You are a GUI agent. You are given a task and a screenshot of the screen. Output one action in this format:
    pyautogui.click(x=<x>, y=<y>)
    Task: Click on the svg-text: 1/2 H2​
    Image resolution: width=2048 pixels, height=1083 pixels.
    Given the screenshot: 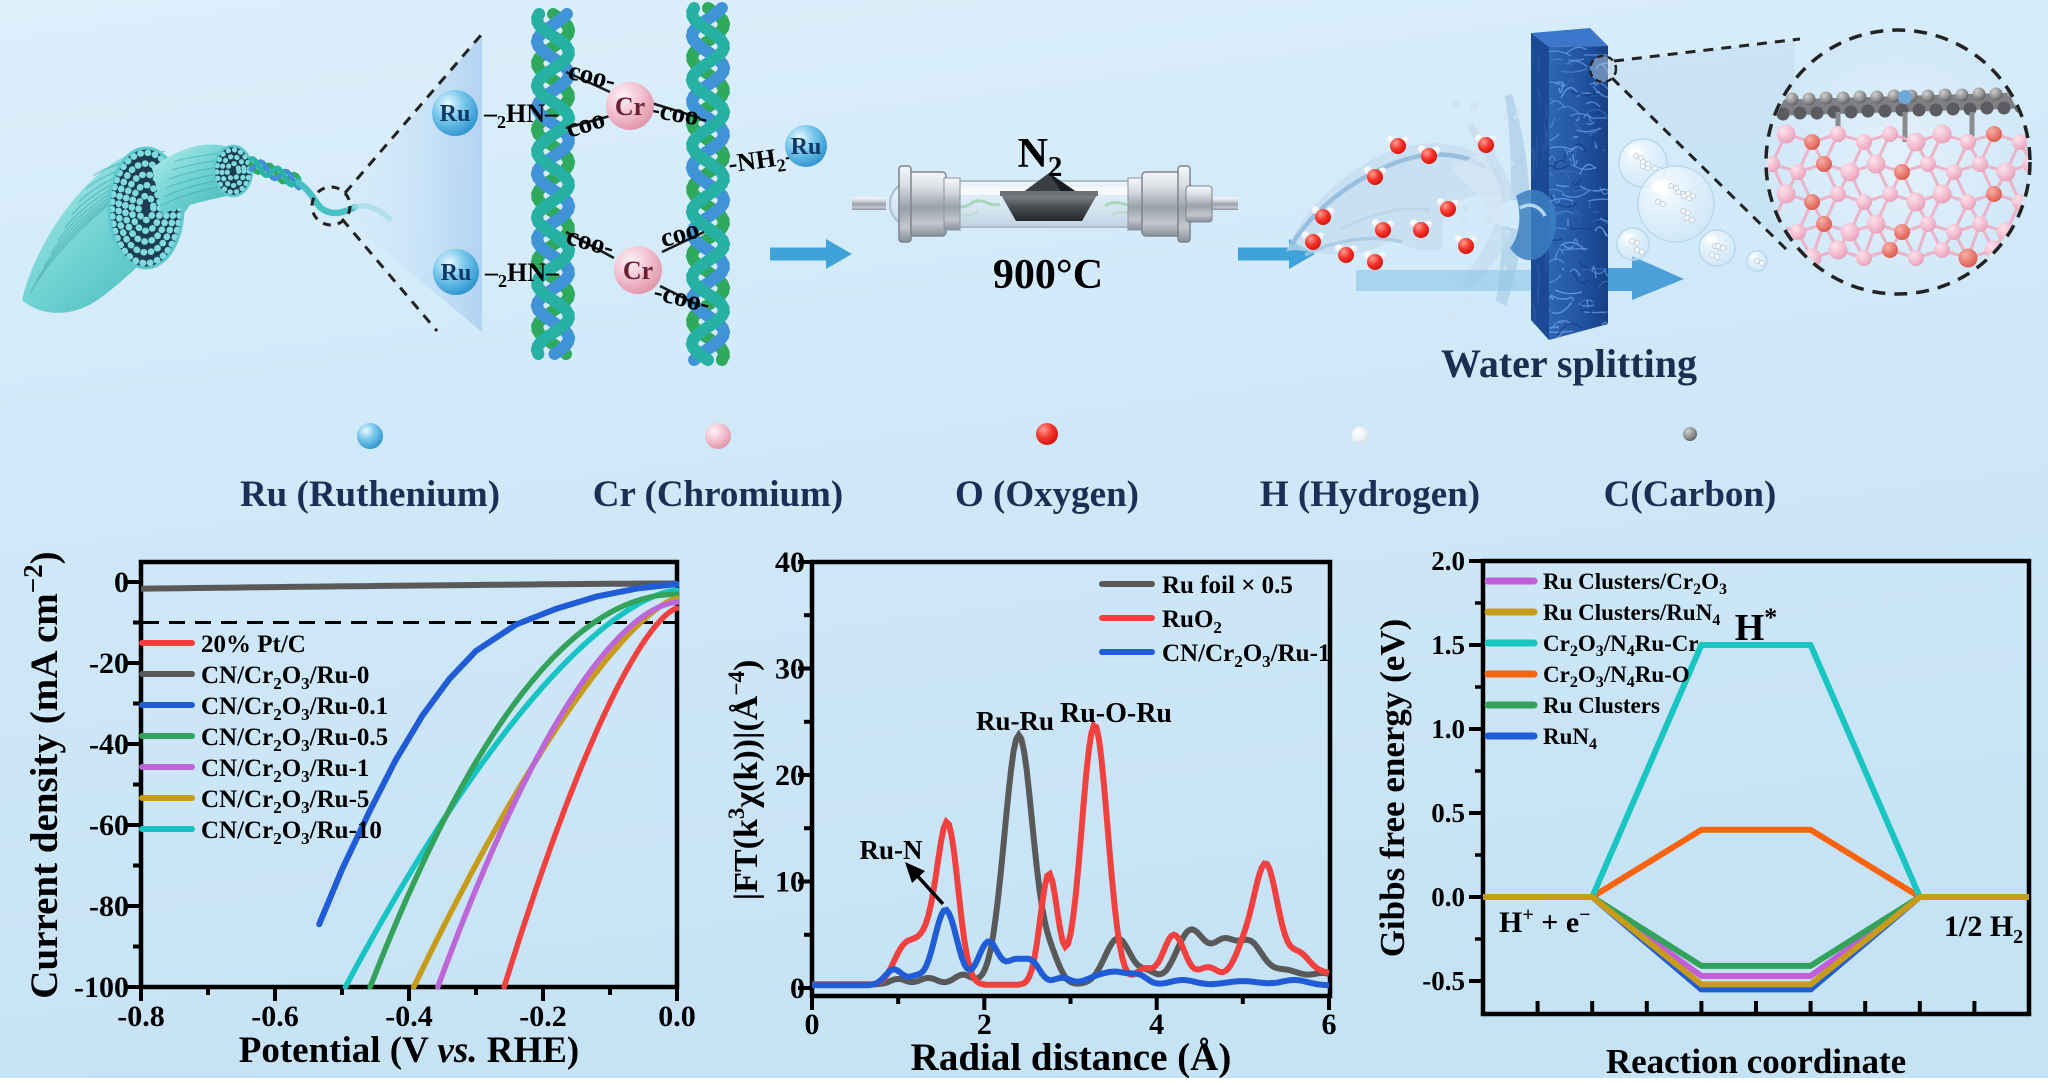 What is the action you would take?
    pyautogui.click(x=1983, y=929)
    